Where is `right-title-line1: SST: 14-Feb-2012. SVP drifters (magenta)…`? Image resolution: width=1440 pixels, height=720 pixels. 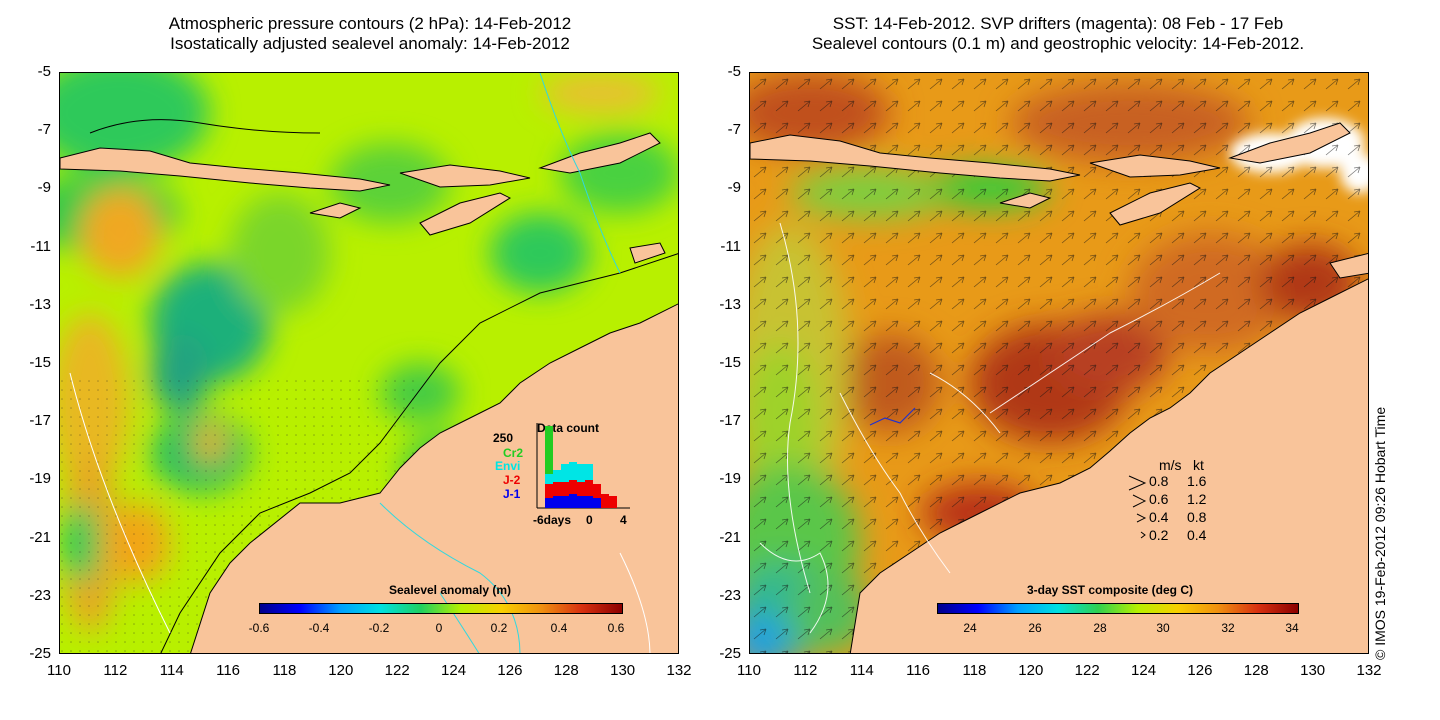 right-title-line1: SST: 14-Feb-2012. SVP drifters (magenta)… is located at coordinates (1058, 23).